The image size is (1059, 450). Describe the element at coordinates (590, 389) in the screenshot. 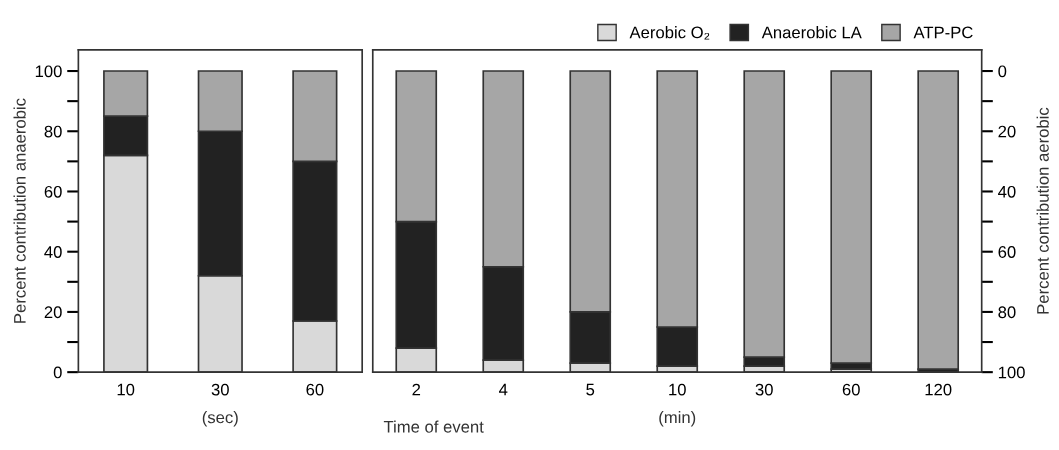

I see `x-tick-label: 5` at that location.